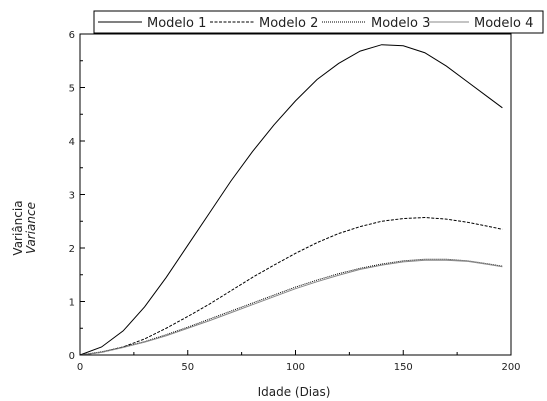 Image resolution: width=547 pixels, height=401 pixels. Describe the element at coordinates (72, 89) in the screenshot. I see `y-tick-label: 5` at that location.